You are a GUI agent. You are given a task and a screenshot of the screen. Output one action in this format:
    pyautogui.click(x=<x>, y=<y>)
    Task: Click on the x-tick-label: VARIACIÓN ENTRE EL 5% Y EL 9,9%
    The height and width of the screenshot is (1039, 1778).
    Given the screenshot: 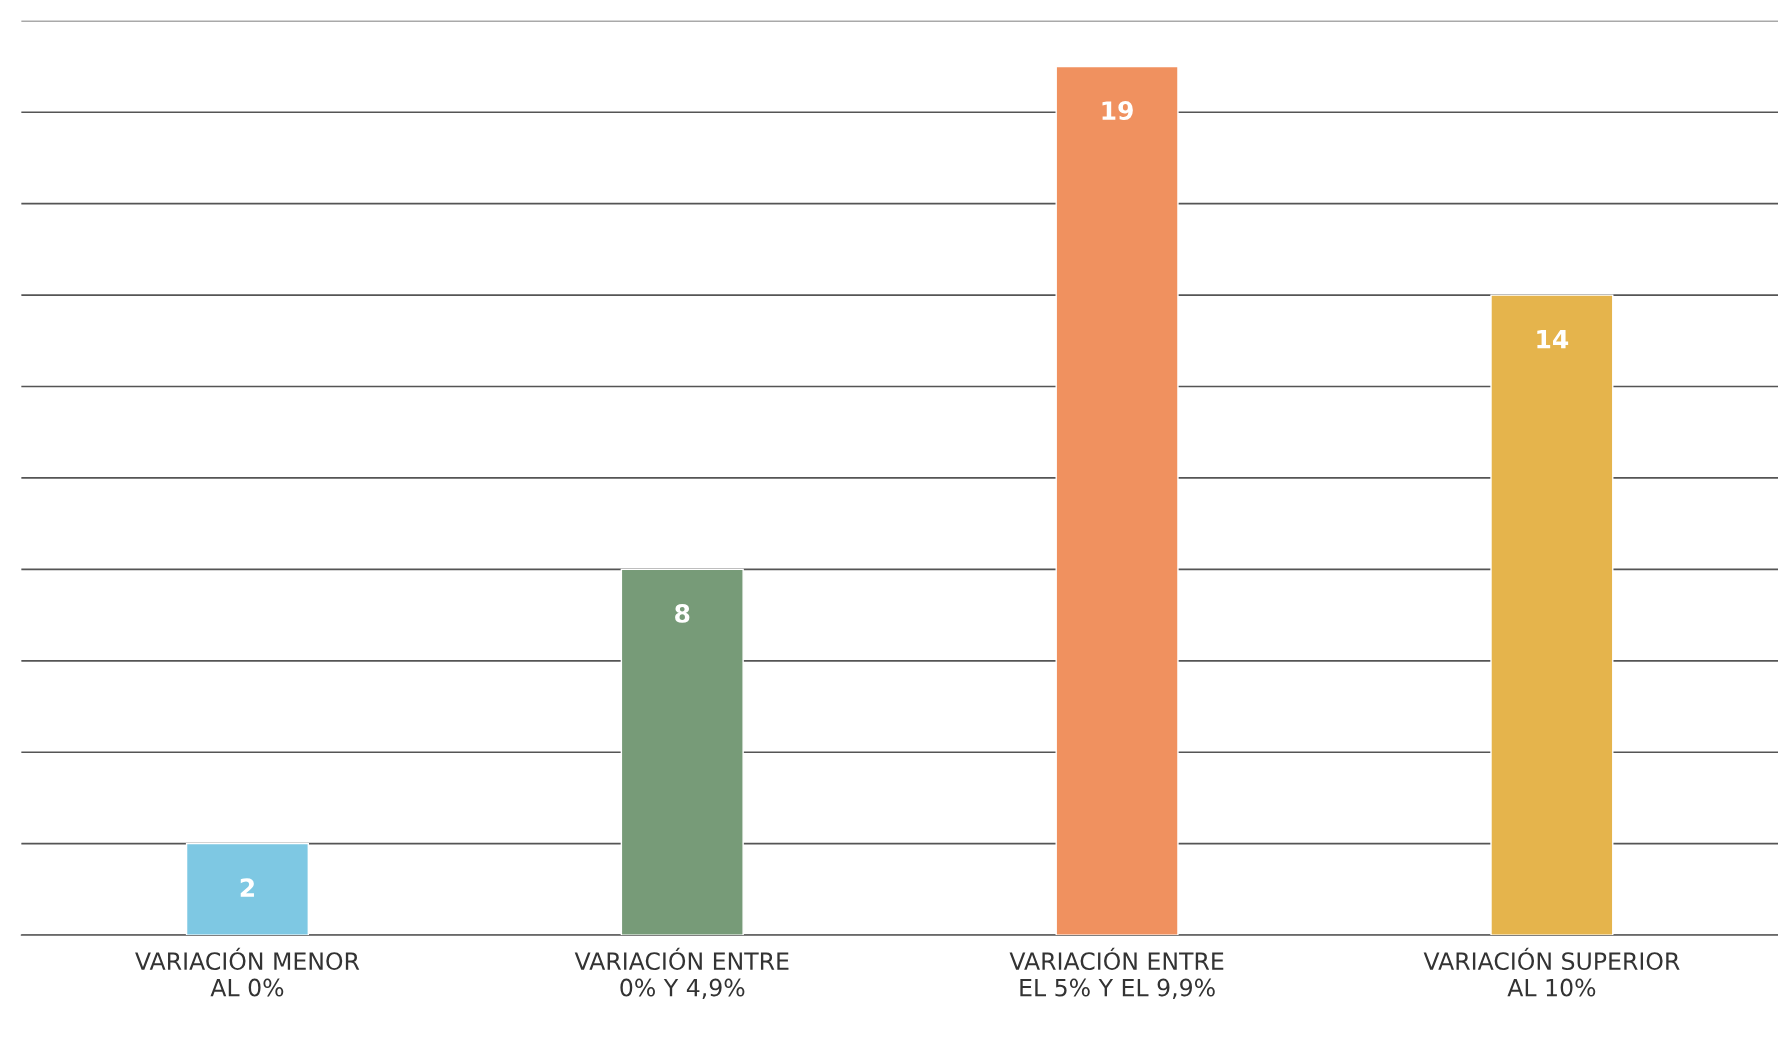 What is the action you would take?
    pyautogui.click(x=1116, y=973)
    